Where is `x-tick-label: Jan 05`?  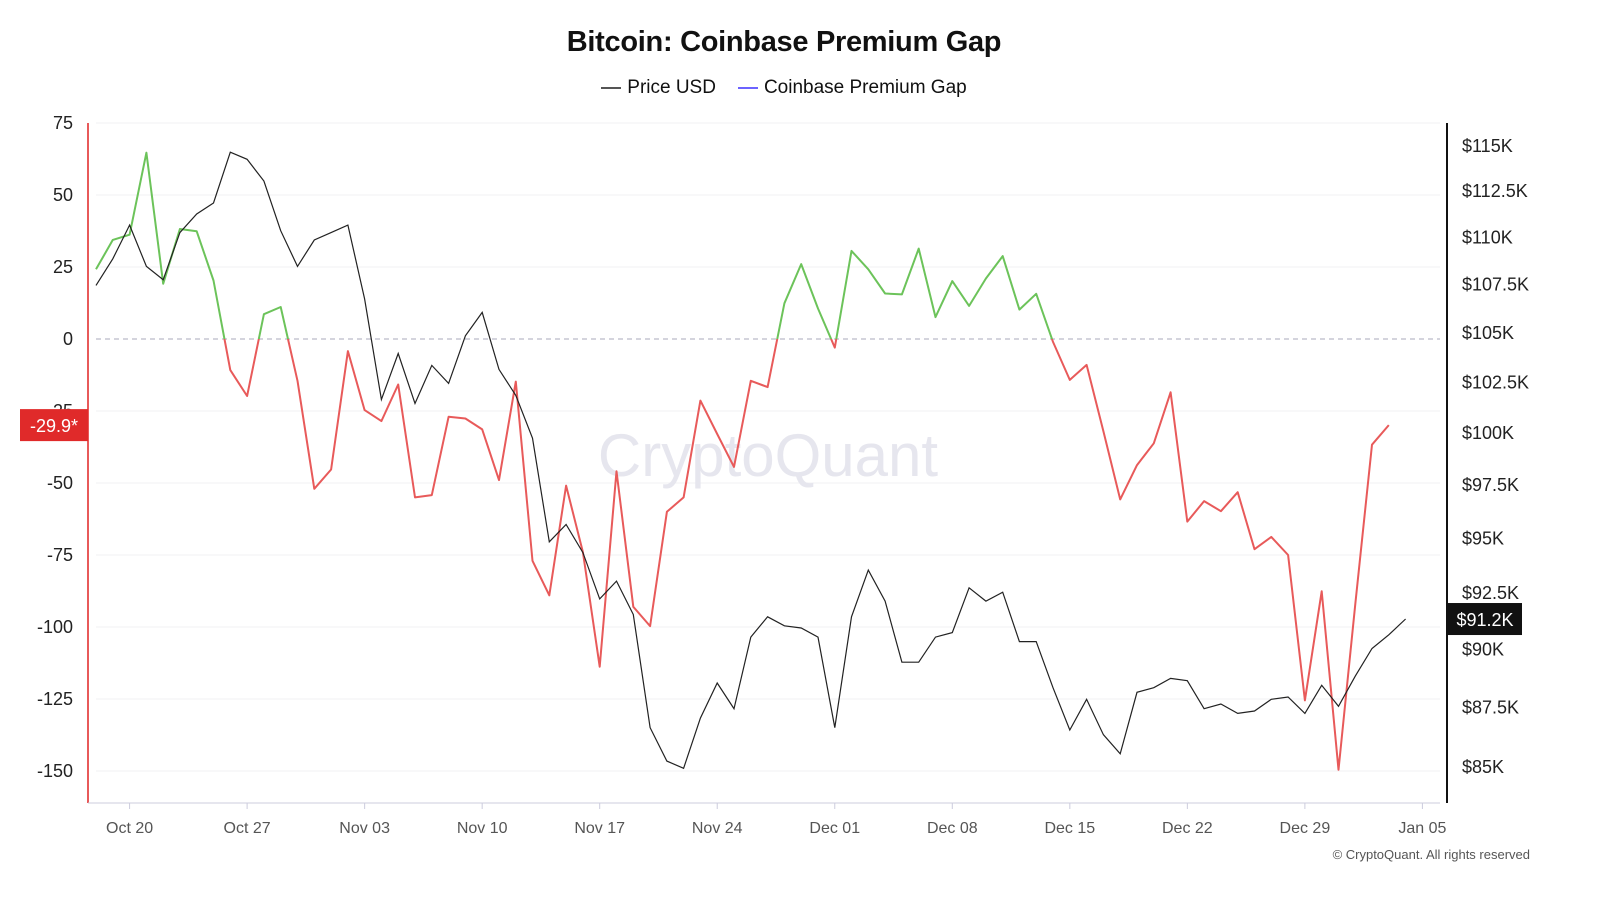
x-tick-label: Jan 05 is located at coordinates (1422, 828).